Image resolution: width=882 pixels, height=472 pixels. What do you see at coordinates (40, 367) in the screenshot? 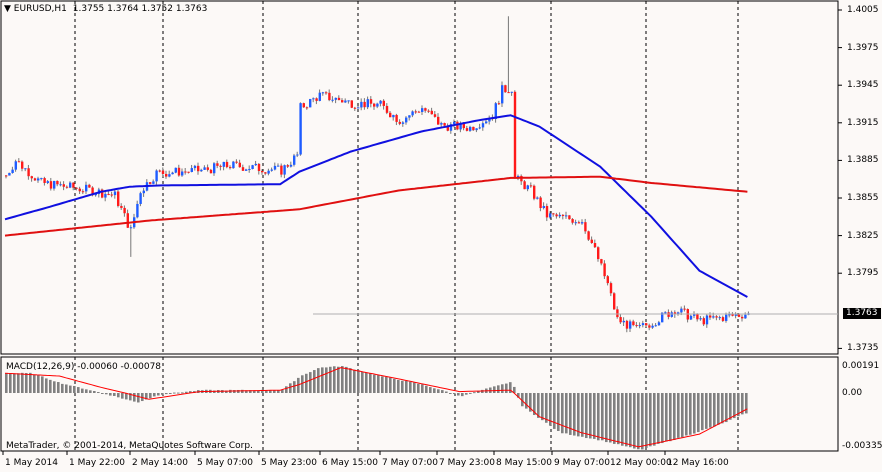
I see `macd-label: MACD(12,26,9)` at bounding box center [40, 367].